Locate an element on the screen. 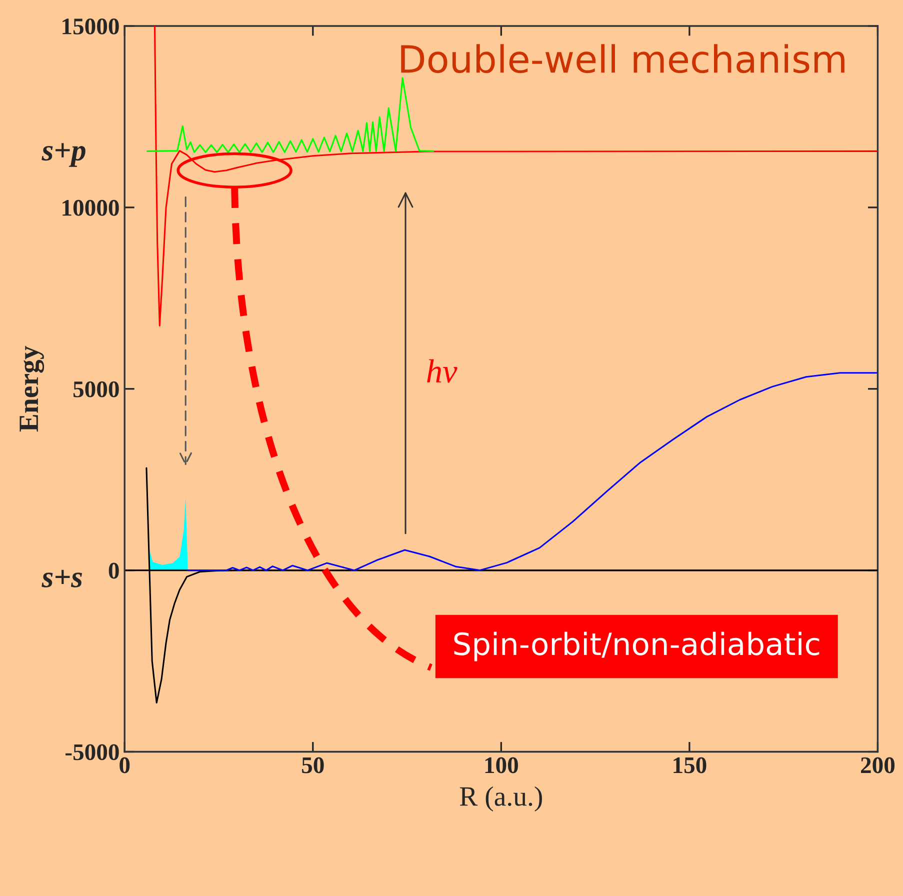 This screenshot has height=896, width=903. x-tick-label: 100 is located at coordinates (501, 765).